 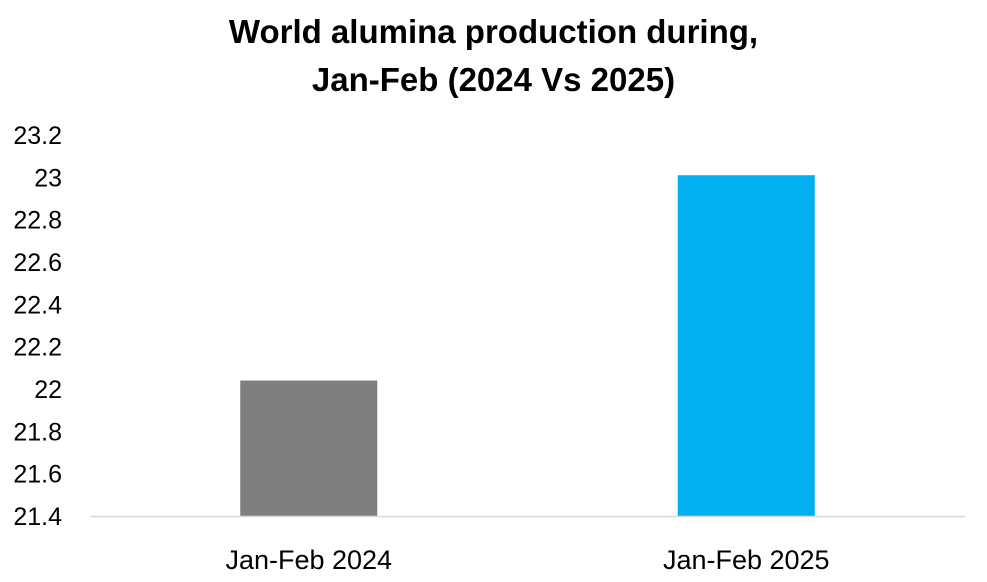 What do you see at coordinates (37, 263) in the screenshot?
I see `y-tick-label: 22.6` at bounding box center [37, 263].